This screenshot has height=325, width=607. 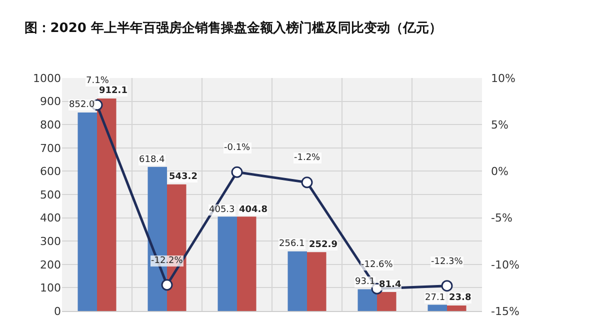 What do you see at coordinates (98, 81) in the screenshot?
I see `data-label: 7.1%` at bounding box center [98, 81].